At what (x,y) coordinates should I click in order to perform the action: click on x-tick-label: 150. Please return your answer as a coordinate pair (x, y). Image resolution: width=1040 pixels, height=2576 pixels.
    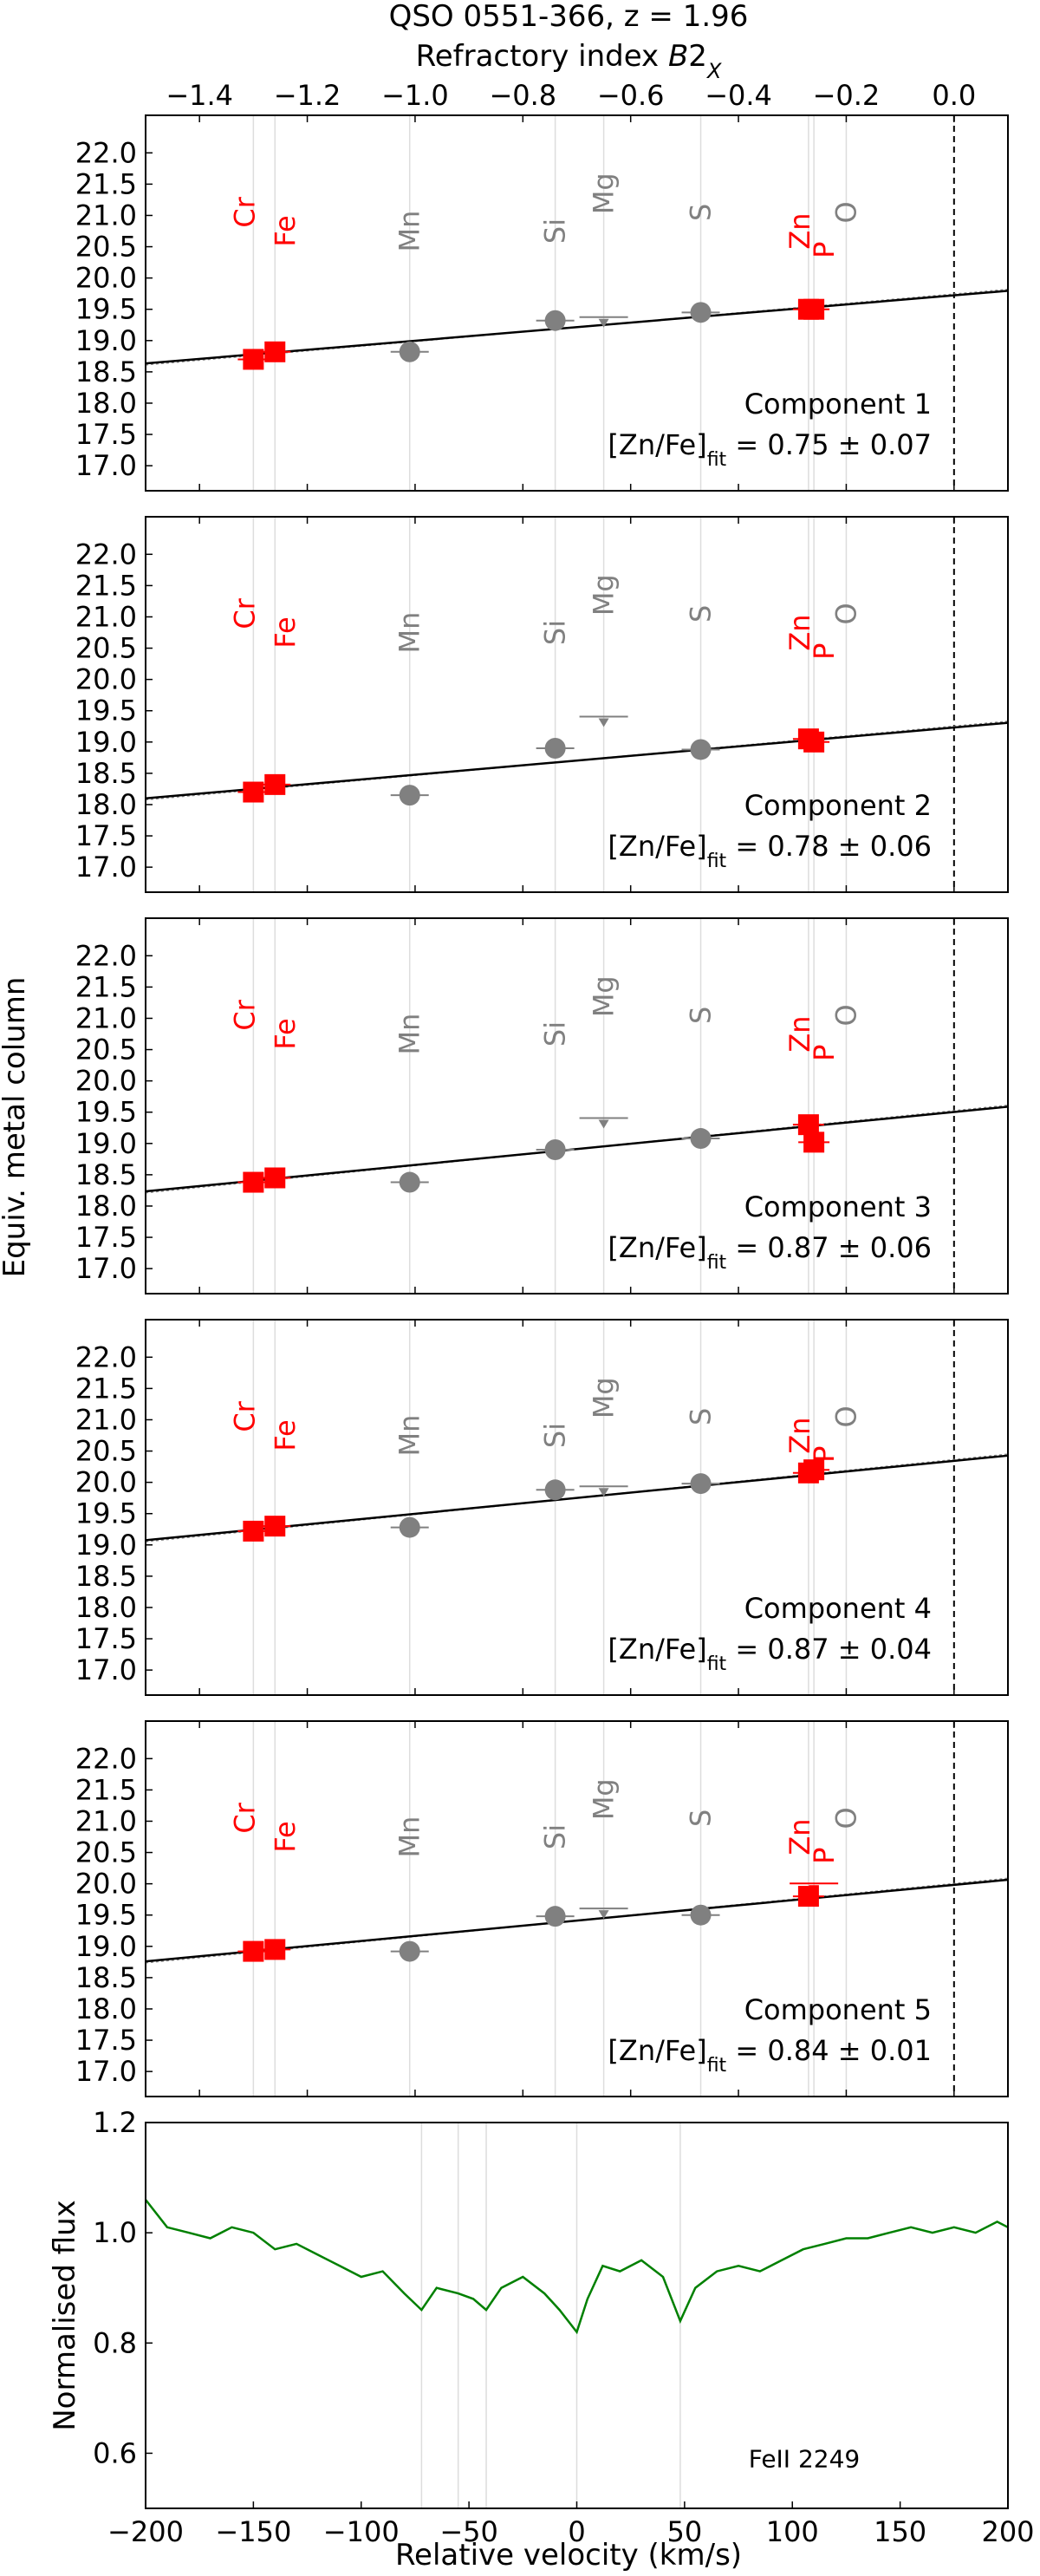
    Looking at the image, I should click on (900, 2532).